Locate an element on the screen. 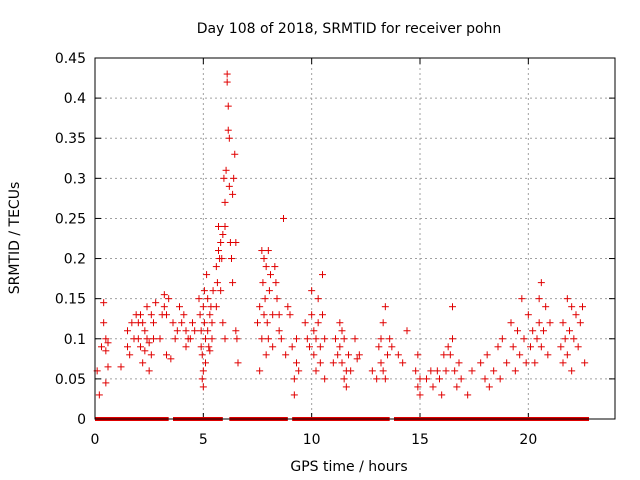 Image resolution: width=640 pixels, height=480 pixels. x-tick-label: 0 is located at coordinates (95, 440).